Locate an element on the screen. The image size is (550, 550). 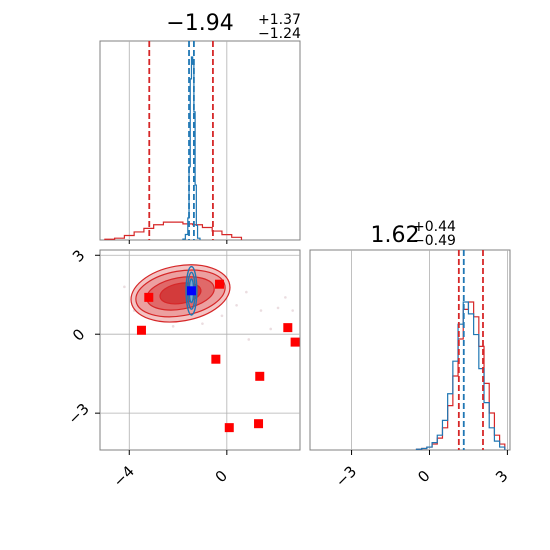
joint-xtick-label-0: −4 is located at coordinates (124, 476).